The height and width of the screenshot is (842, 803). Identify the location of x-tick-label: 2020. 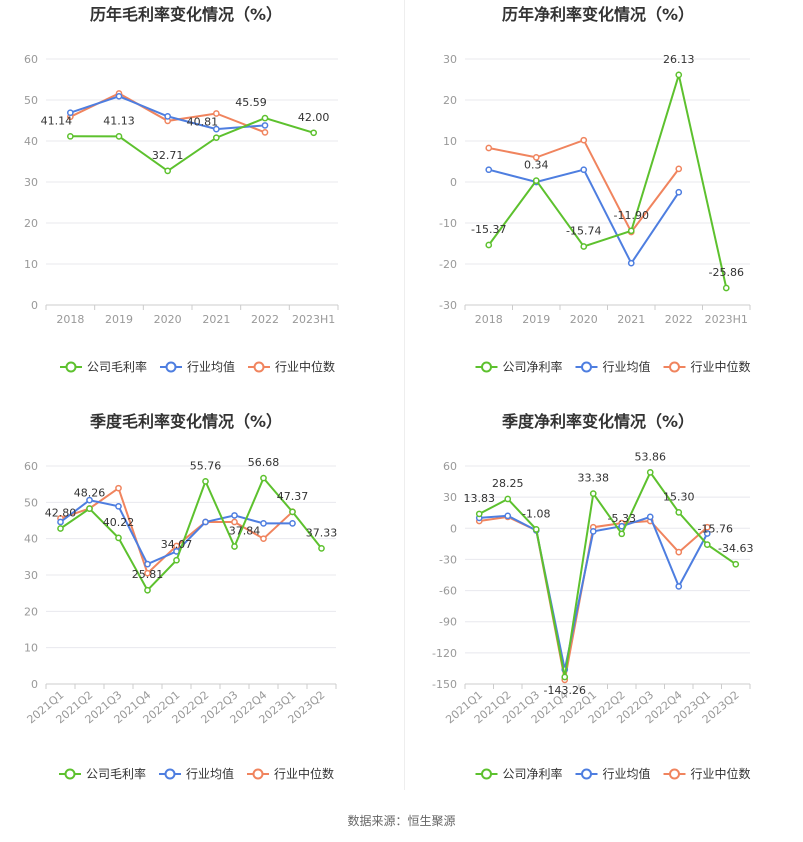
(584, 319).